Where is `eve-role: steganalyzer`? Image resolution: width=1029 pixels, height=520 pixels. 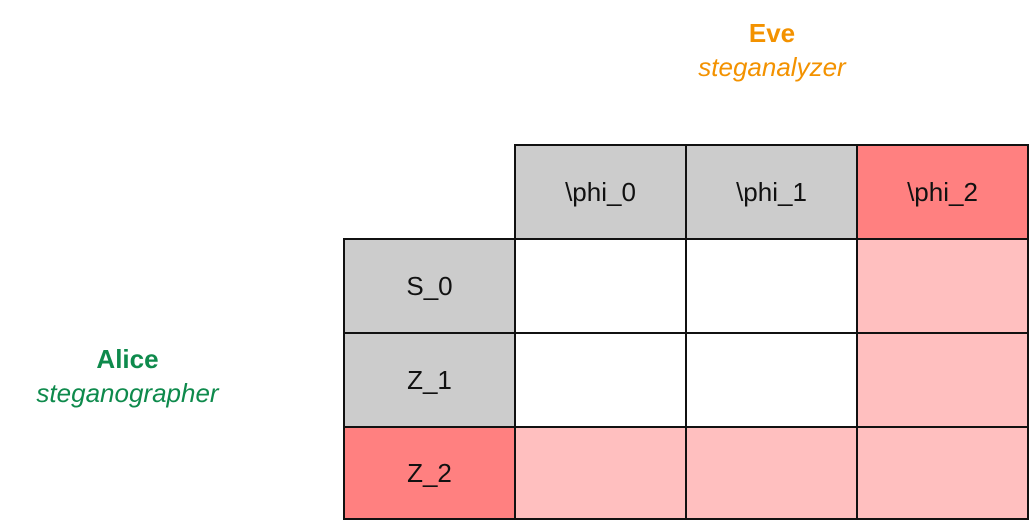
eve-role: steganalyzer is located at coordinates (772, 67).